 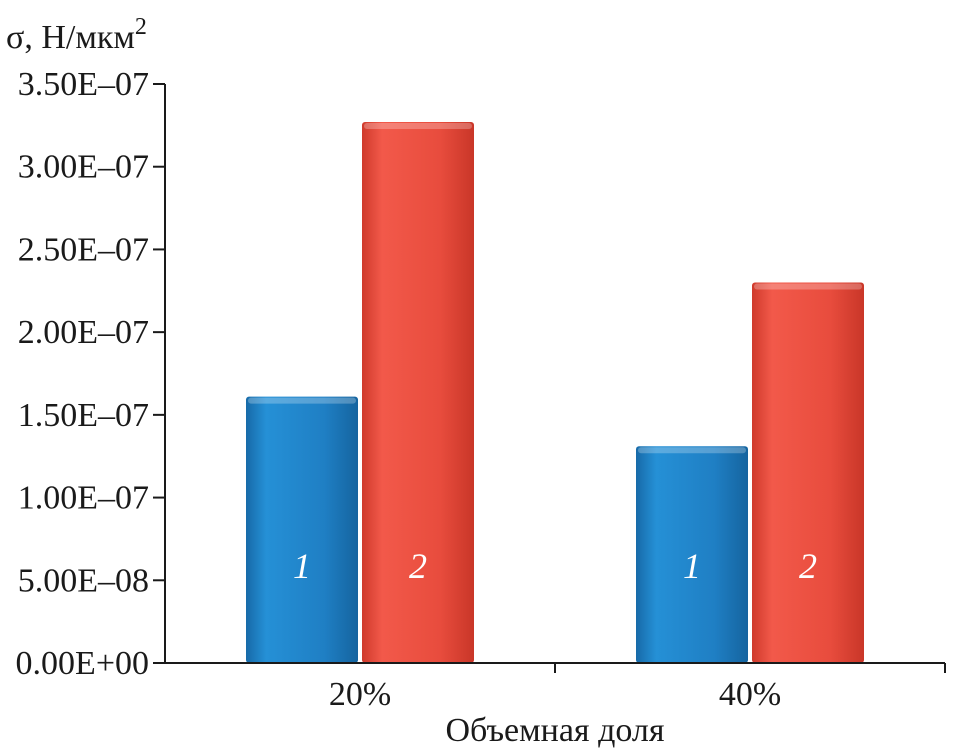 I want to click on x-axis-title: Объемная доля, so click(x=554, y=730).